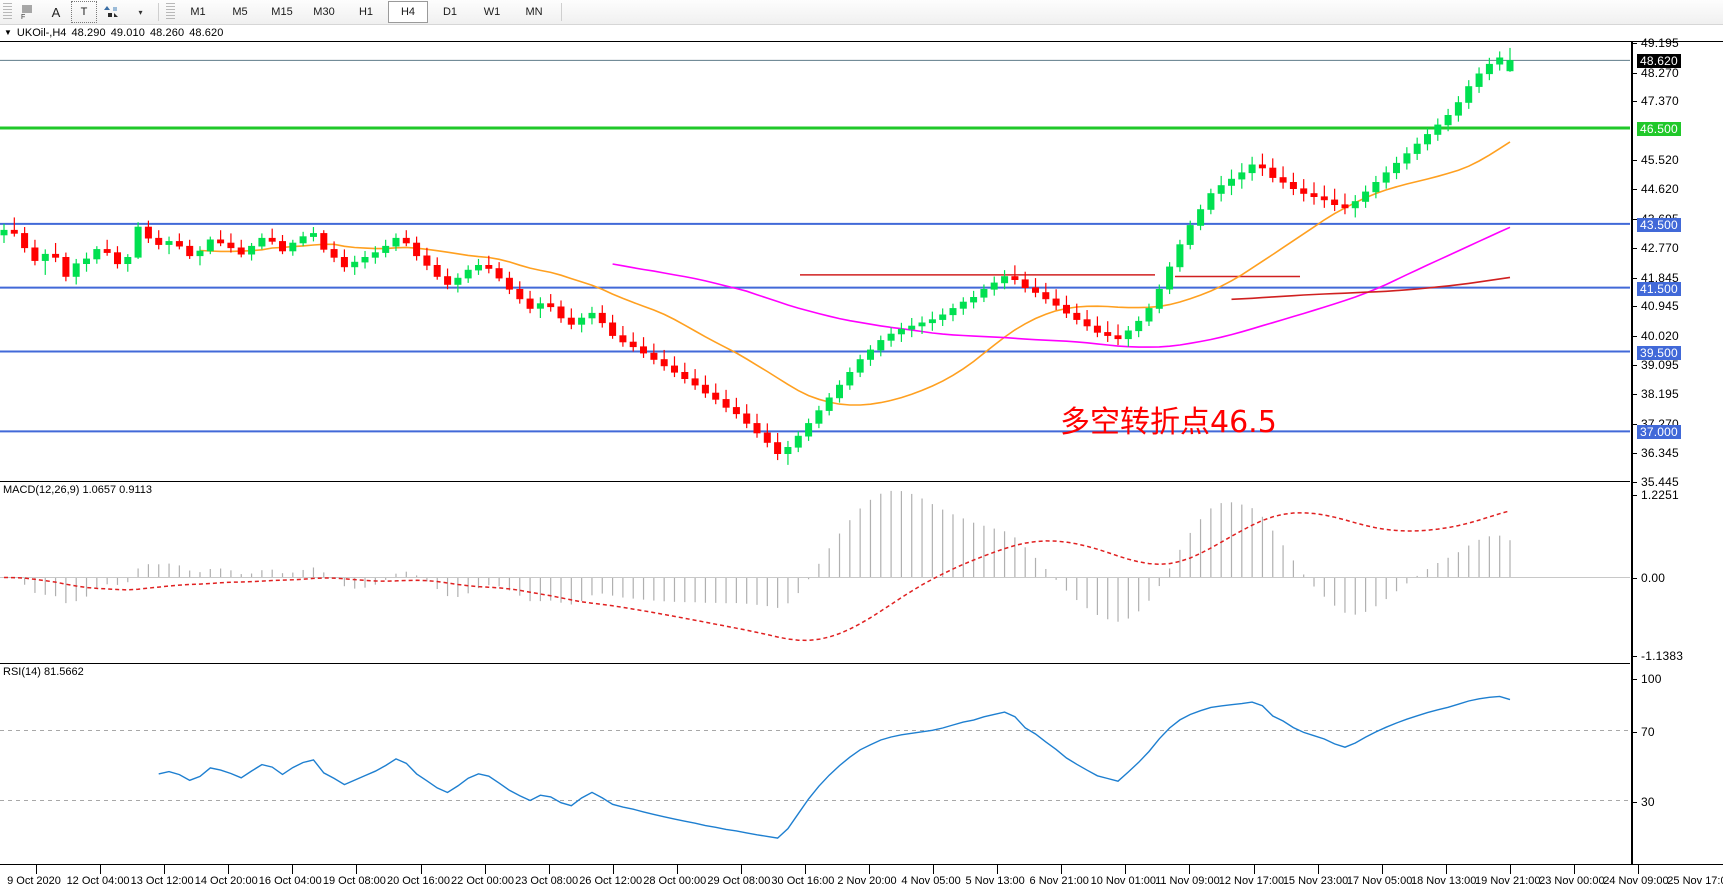 The height and width of the screenshot is (893, 1723). What do you see at coordinates (28, 12) in the screenshot?
I see `crosshair-icon: F` at bounding box center [28, 12].